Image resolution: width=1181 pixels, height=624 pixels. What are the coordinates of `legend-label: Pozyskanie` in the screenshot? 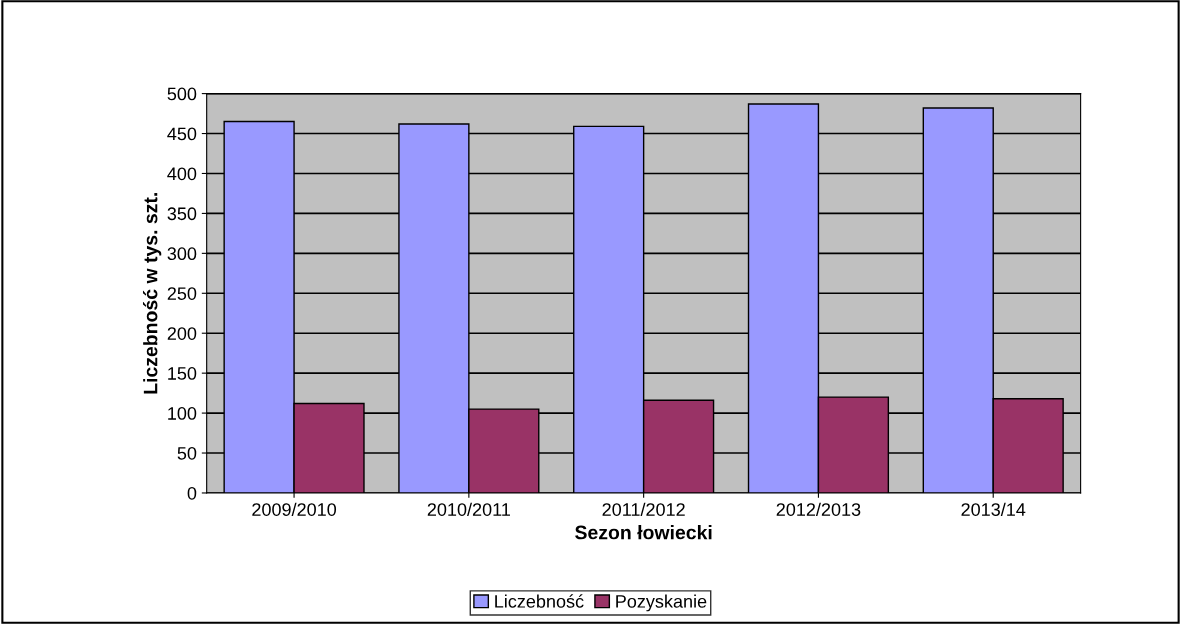 It's located at (661, 603).